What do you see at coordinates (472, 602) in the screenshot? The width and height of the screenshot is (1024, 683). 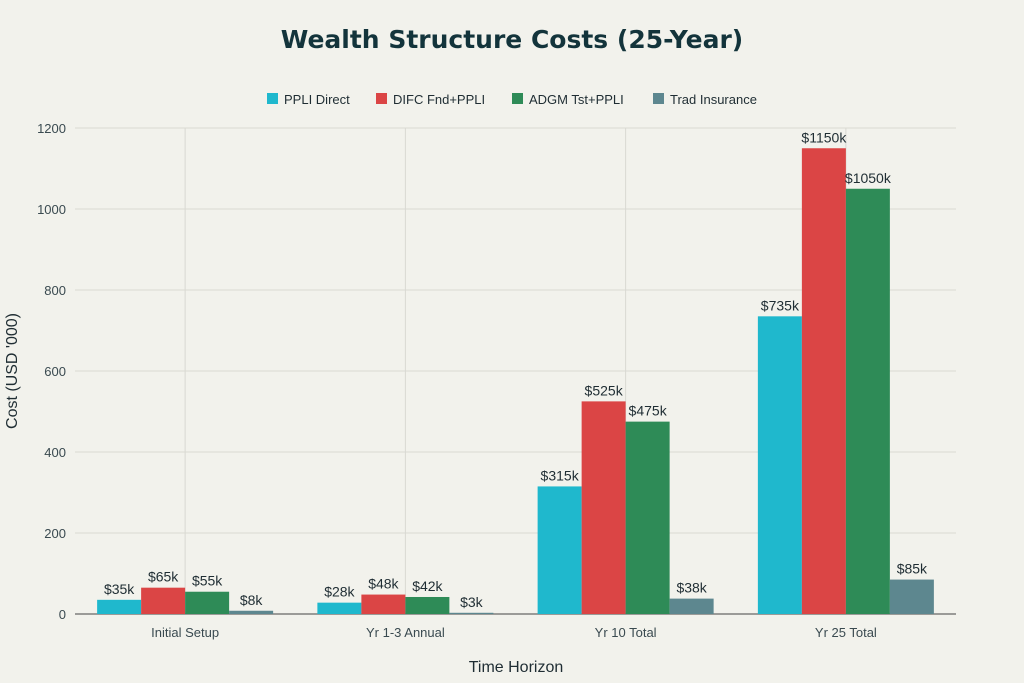 I see `data-label: $3k` at bounding box center [472, 602].